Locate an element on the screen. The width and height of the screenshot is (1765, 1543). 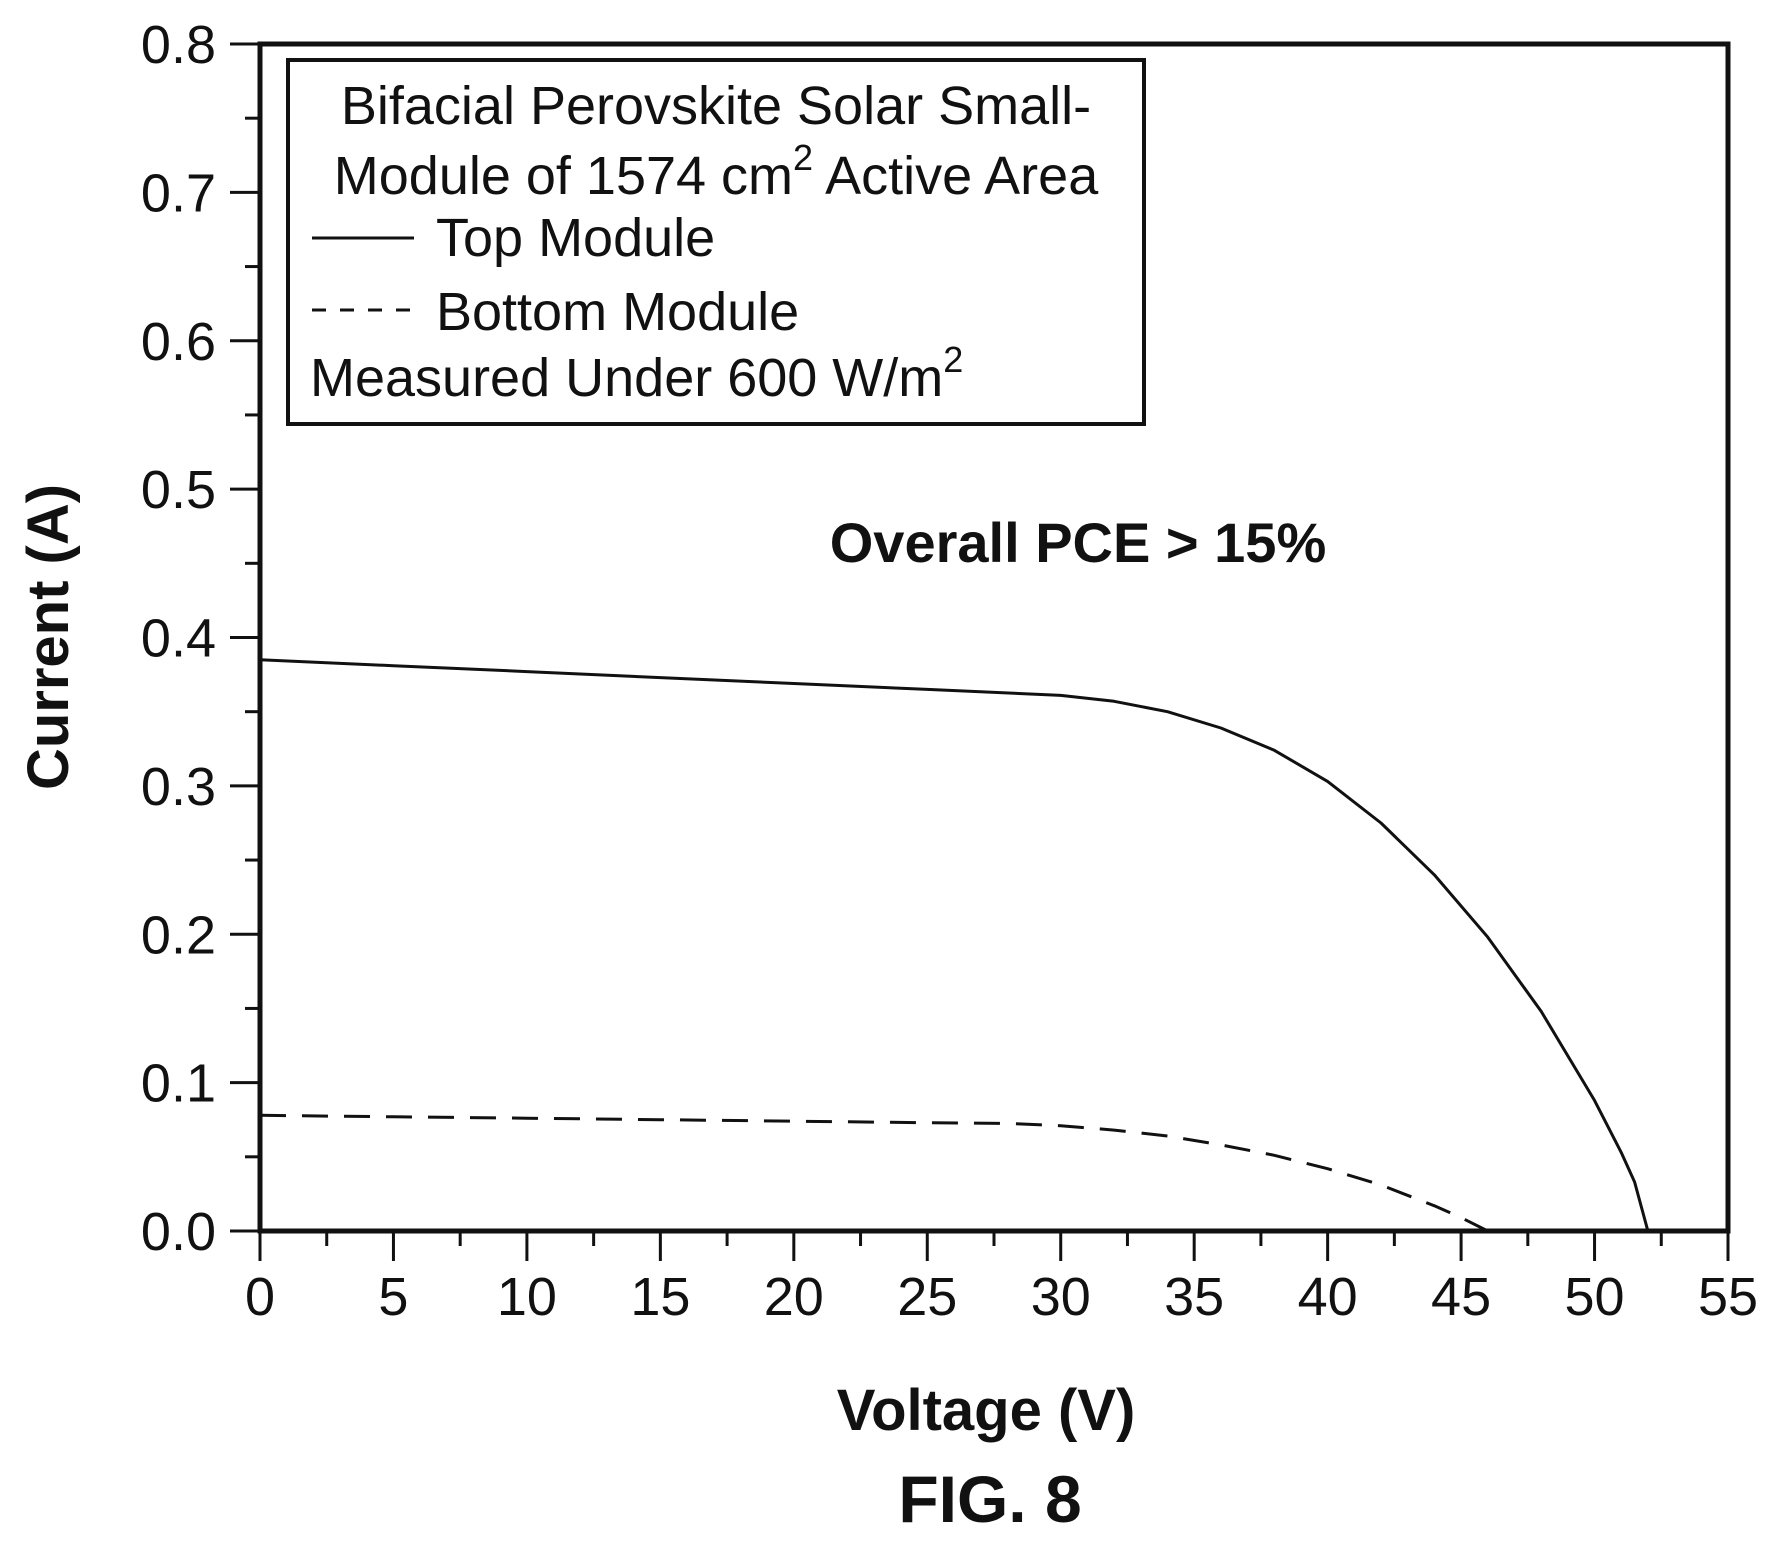
legend-footer: Measured Under 600 W/m2 is located at coordinates (636, 373).